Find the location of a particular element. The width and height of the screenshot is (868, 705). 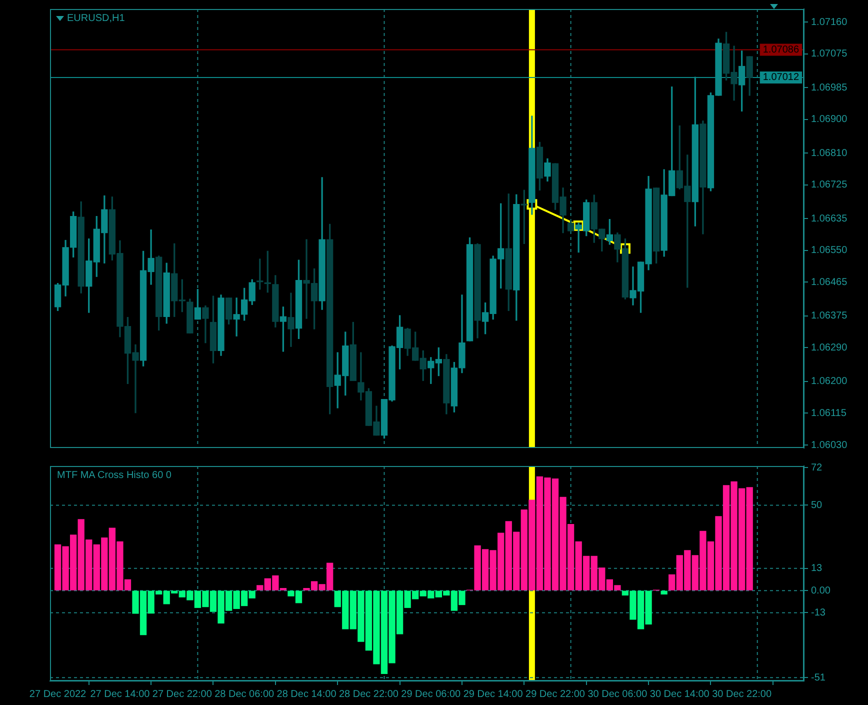

x-tick-label: 28 Dec 06:00 is located at coordinates (244, 694).